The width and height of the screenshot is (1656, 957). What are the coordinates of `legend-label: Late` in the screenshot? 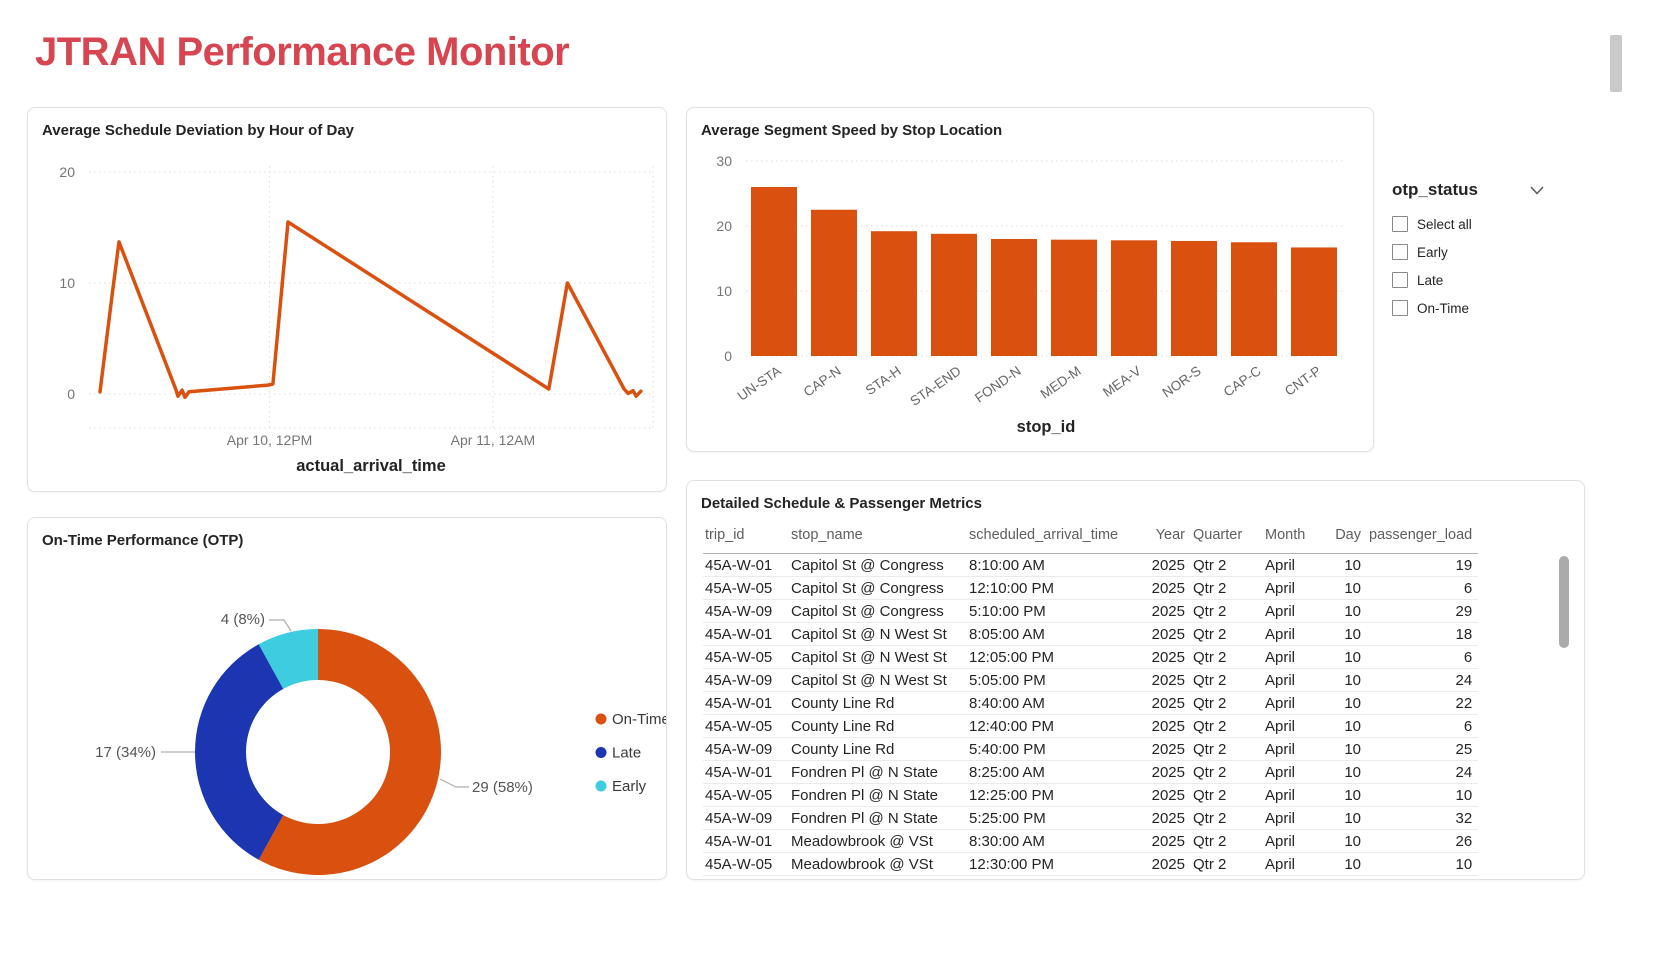 It's located at (626, 753).